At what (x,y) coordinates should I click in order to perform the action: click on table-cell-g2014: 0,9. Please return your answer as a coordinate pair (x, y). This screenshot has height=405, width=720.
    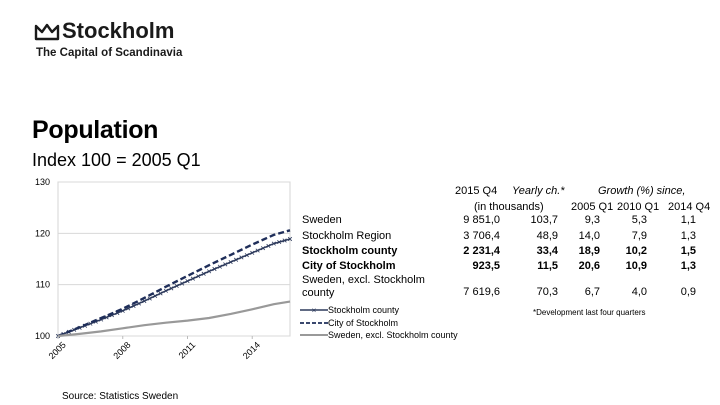
    Looking at the image, I should click on (688, 292).